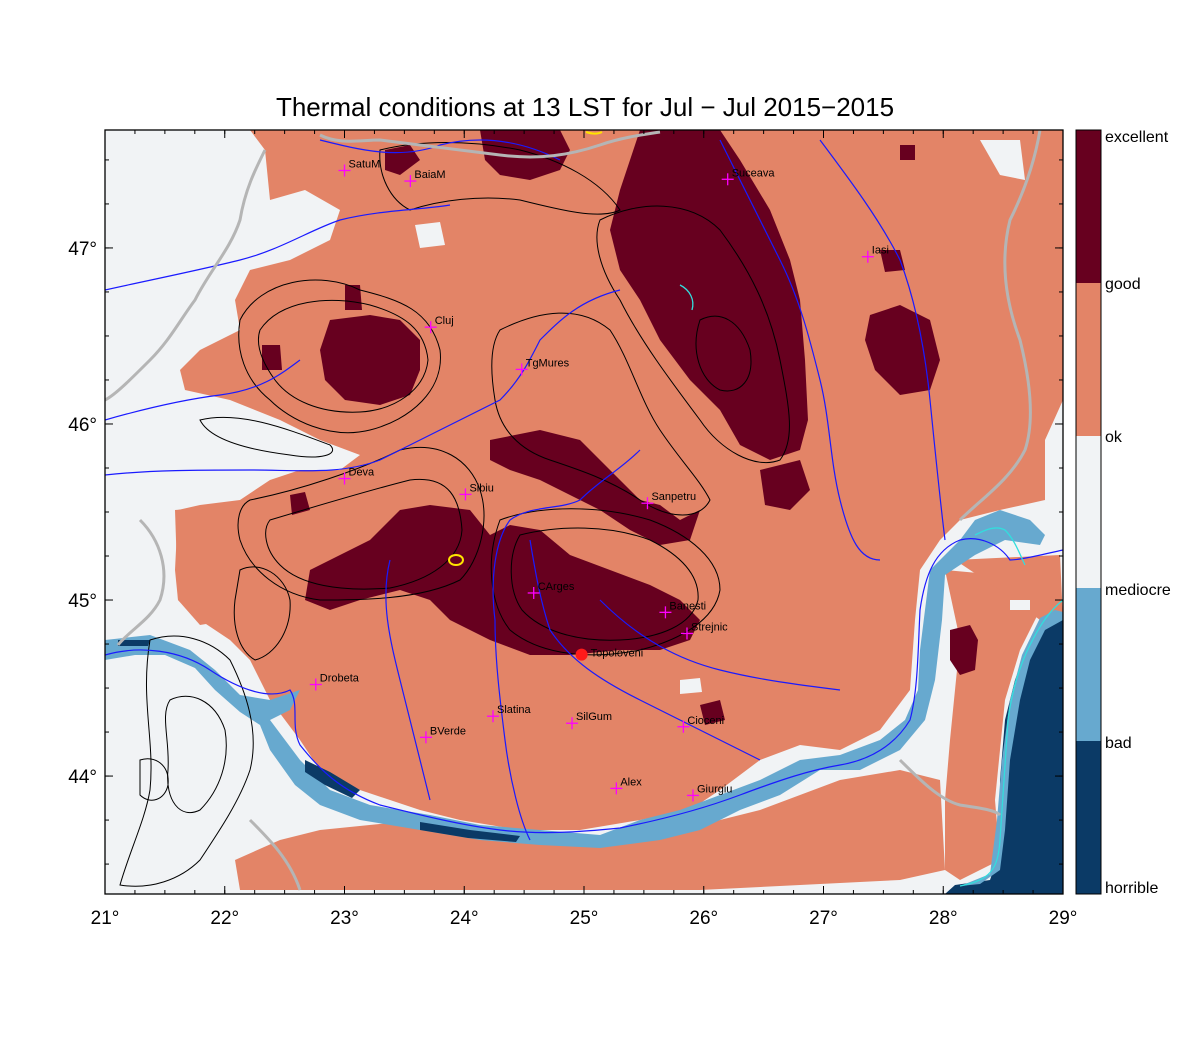 The image size is (1200, 1050). I want to click on city-marker: SatuM, so click(359, 167).